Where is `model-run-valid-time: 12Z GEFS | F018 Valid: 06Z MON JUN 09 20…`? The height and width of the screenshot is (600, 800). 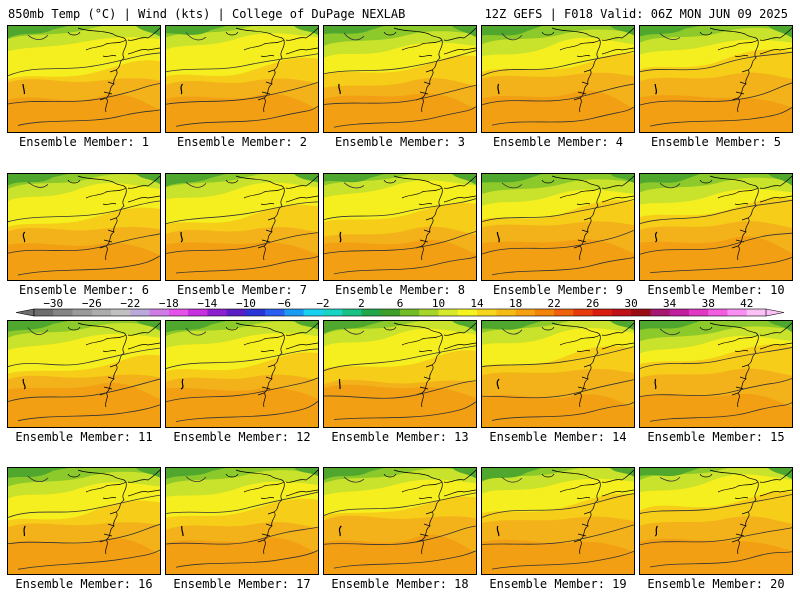
model-run-valid-time: 12Z GEFS | F018 Valid: 06Z MON JUN 09 20… is located at coordinates (636, 14).